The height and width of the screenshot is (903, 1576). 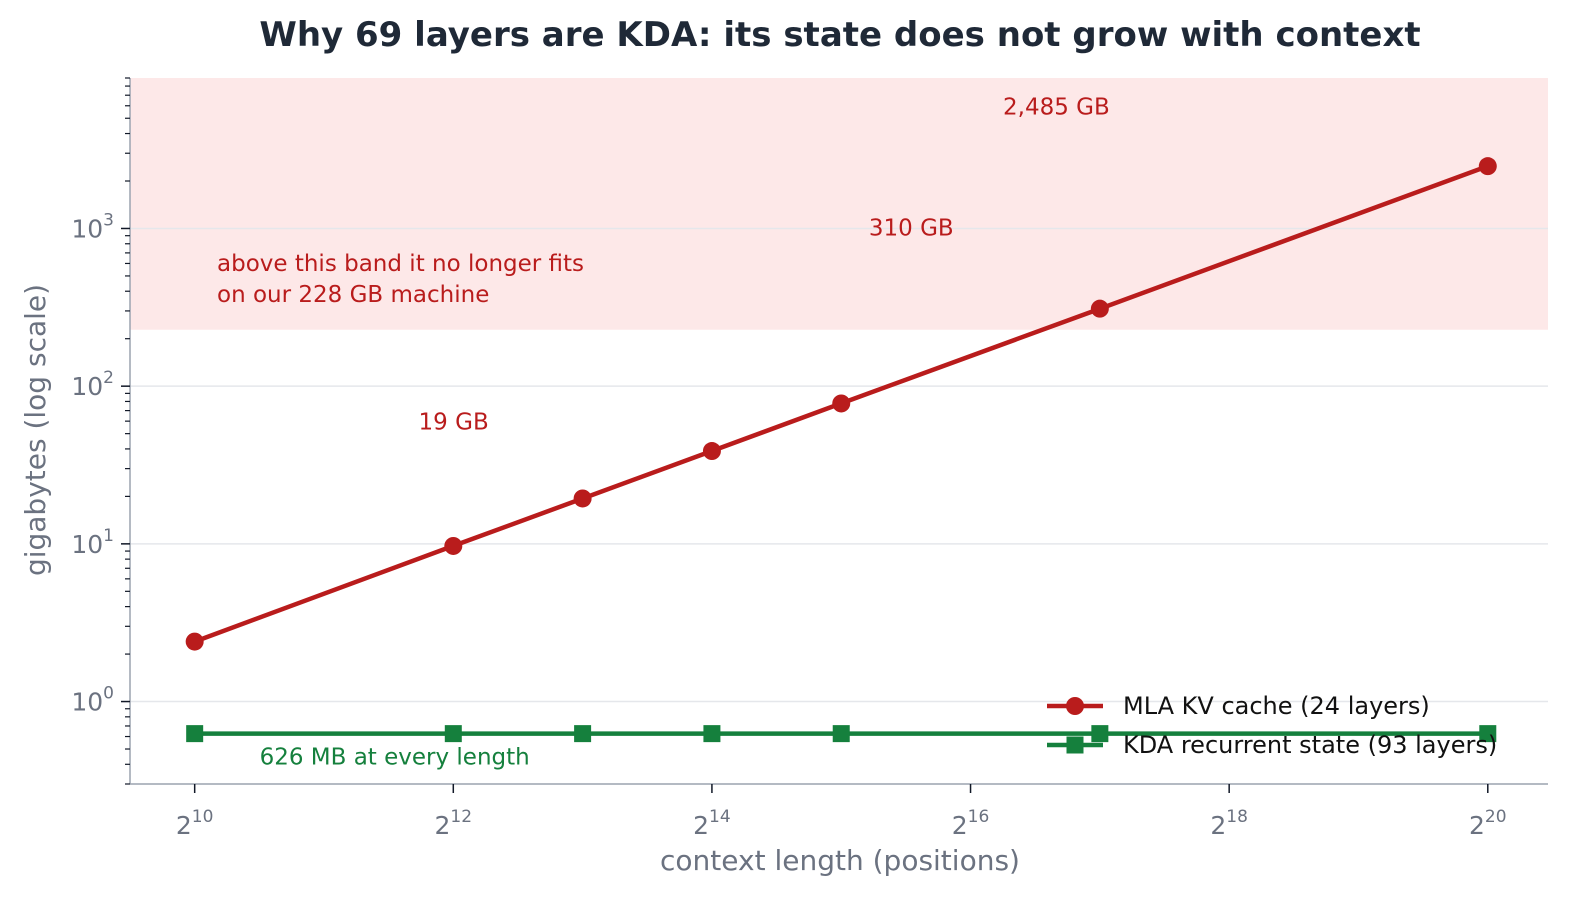 I want to click on legend-label-0: MLA KV cache (24 layers), so click(x=1276, y=706).